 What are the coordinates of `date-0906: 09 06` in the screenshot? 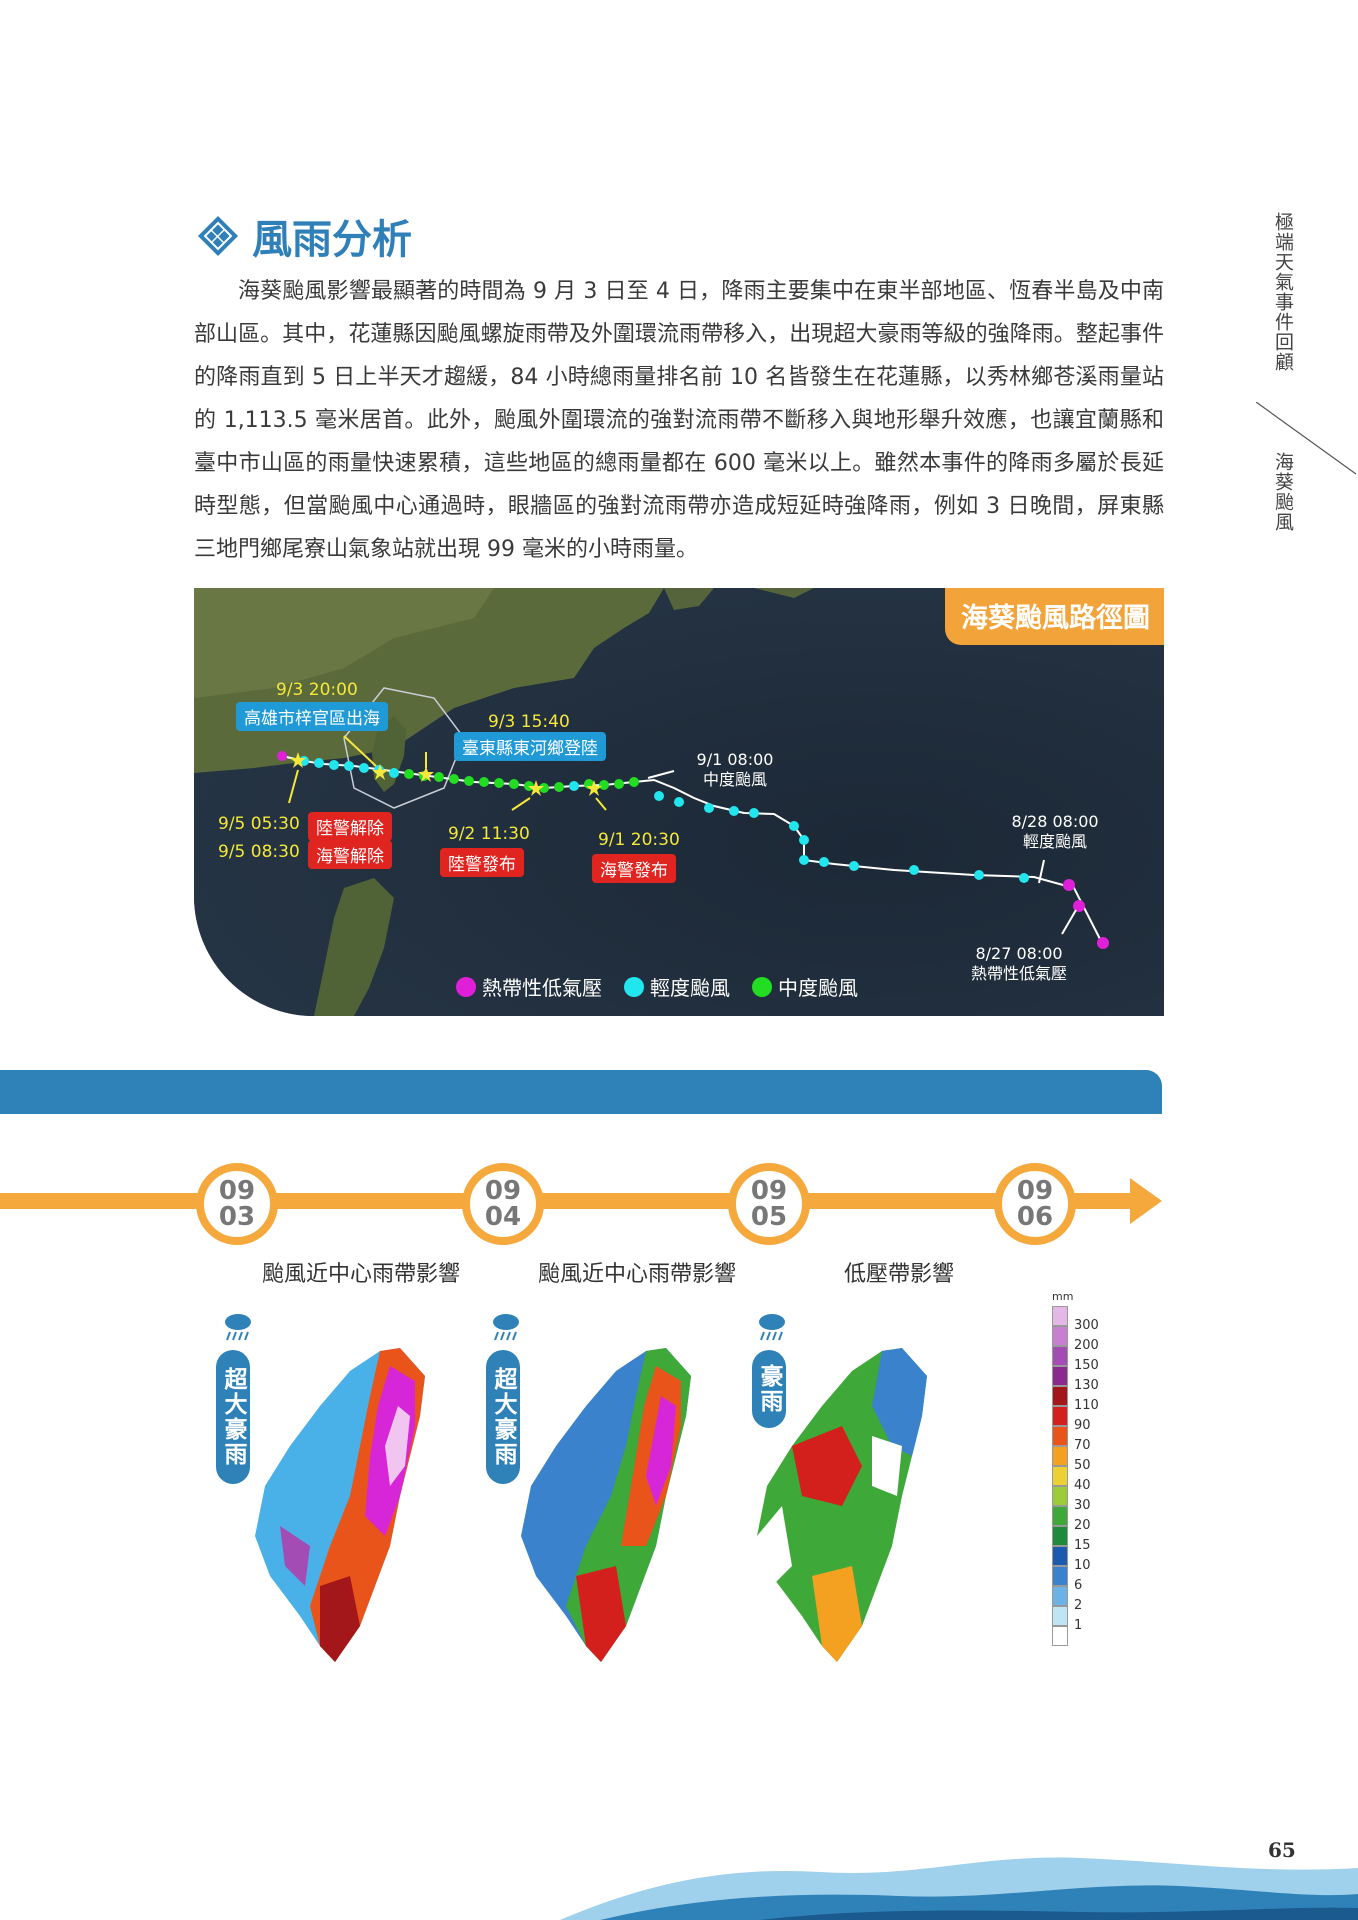 It's located at (1035, 1204).